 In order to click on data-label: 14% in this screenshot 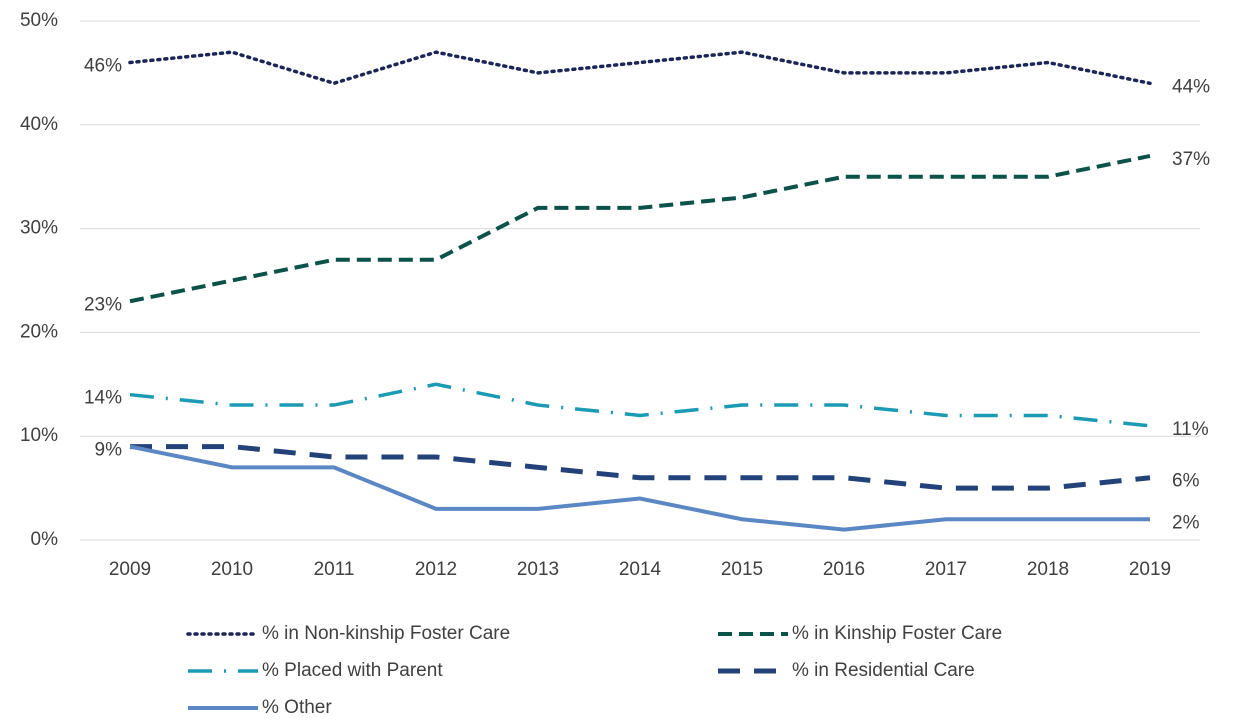, I will do `click(103, 398)`.